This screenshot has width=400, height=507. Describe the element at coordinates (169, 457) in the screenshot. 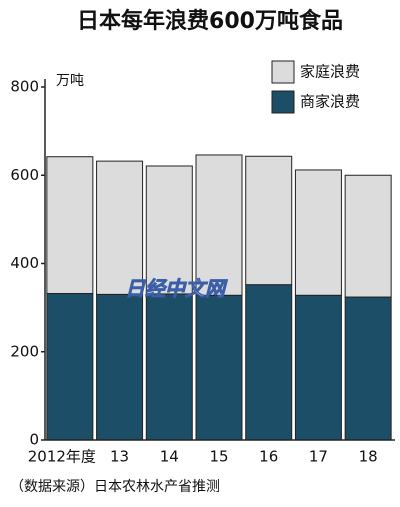

I see `x-tick-label: 14` at that location.